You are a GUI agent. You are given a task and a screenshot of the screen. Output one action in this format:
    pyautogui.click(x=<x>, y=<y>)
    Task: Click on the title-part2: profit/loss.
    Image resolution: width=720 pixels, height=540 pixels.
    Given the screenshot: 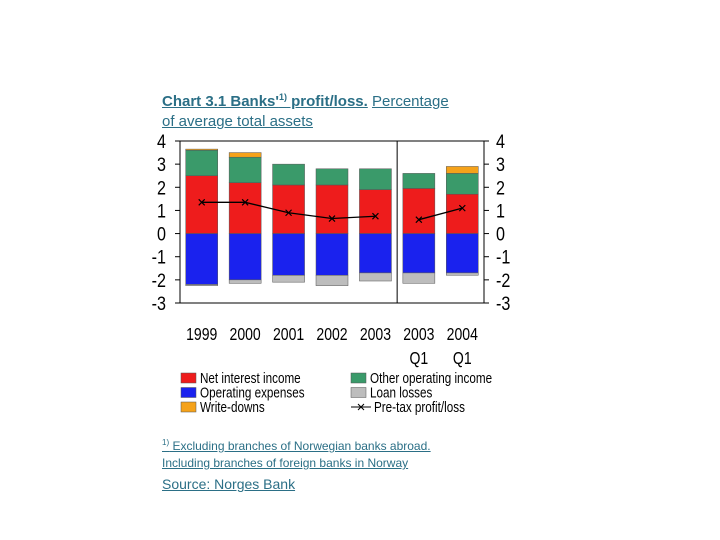 What is the action you would take?
    pyautogui.click(x=327, y=101)
    